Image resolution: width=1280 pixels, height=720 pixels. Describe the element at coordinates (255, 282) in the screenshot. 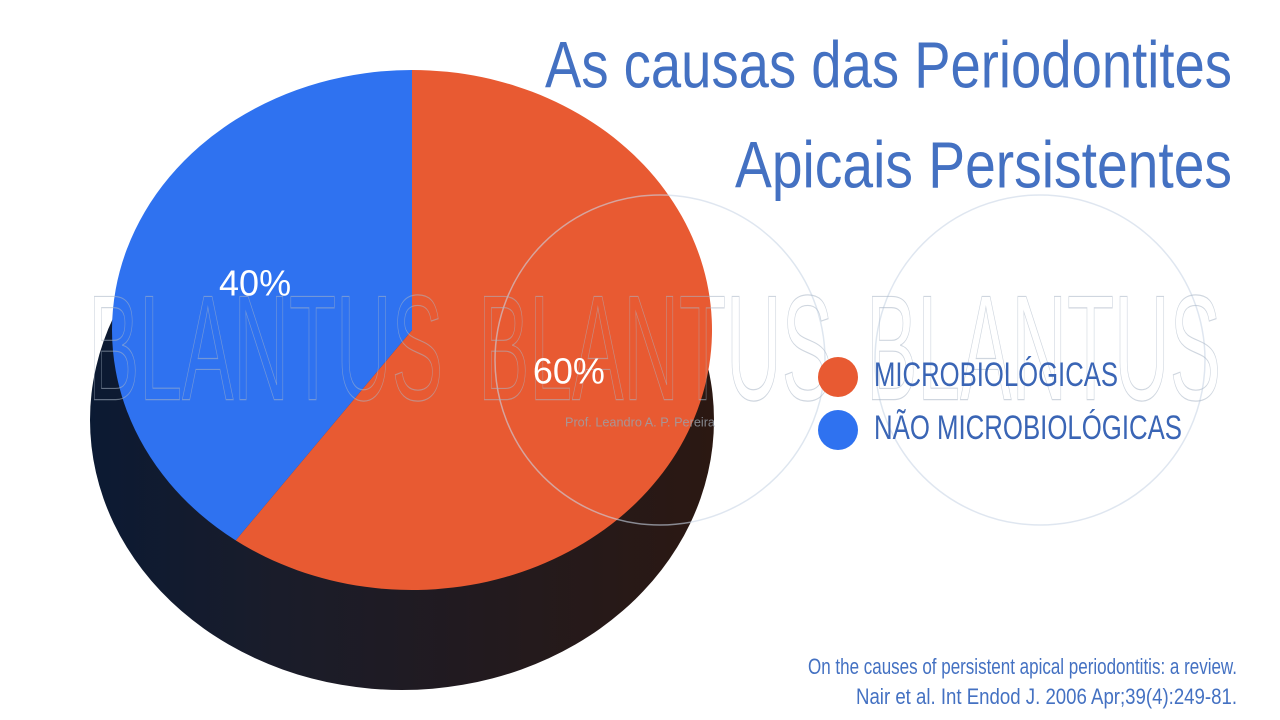

I see `value-label: 40%` at that location.